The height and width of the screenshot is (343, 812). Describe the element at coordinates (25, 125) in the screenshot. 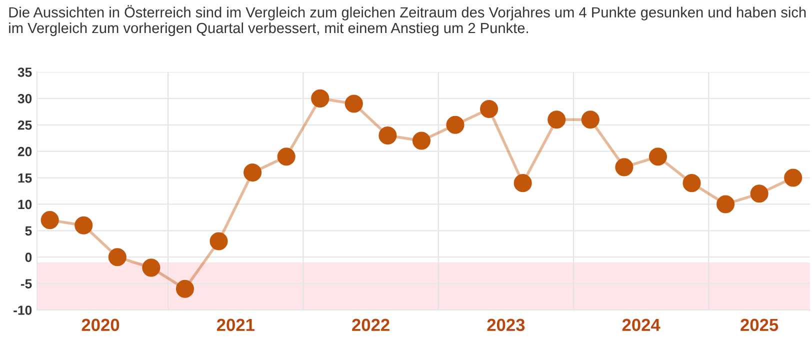

I see `y-tick-label: 25` at that location.